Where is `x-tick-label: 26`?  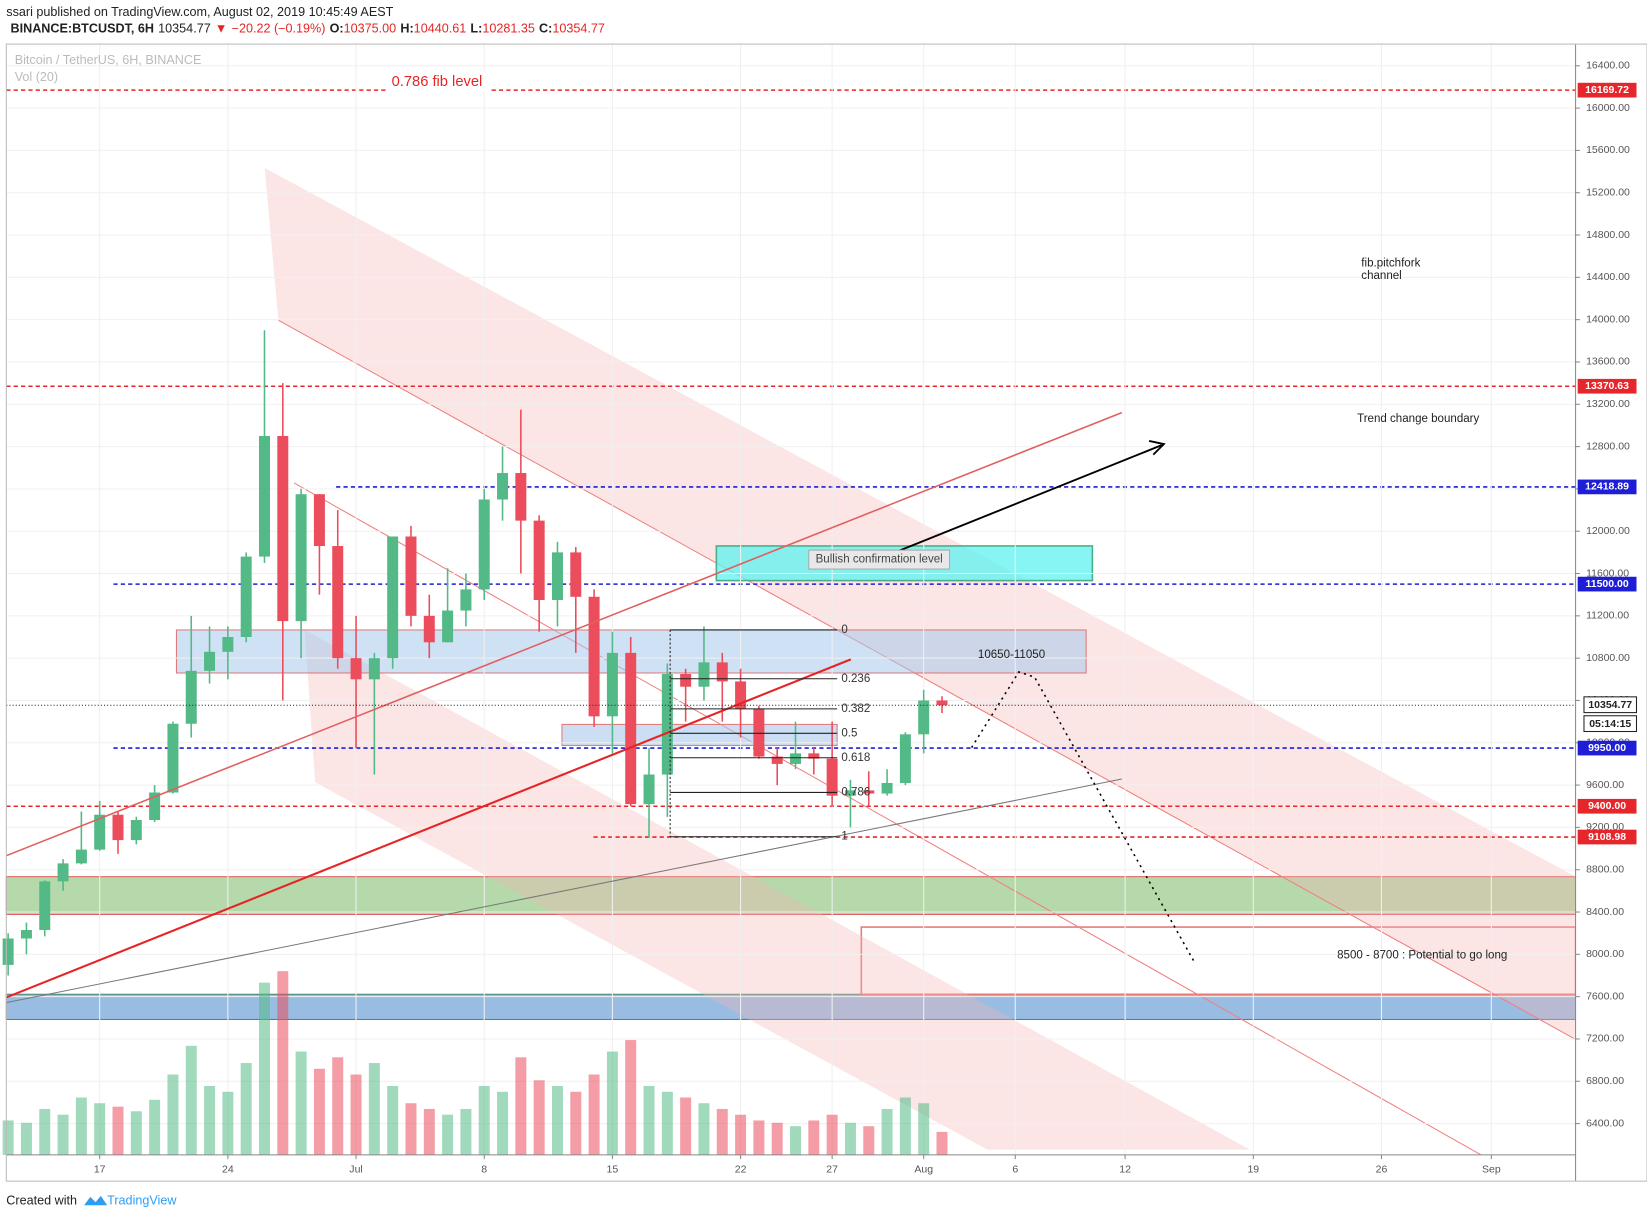 x-tick-label: 26 is located at coordinates (1382, 1169).